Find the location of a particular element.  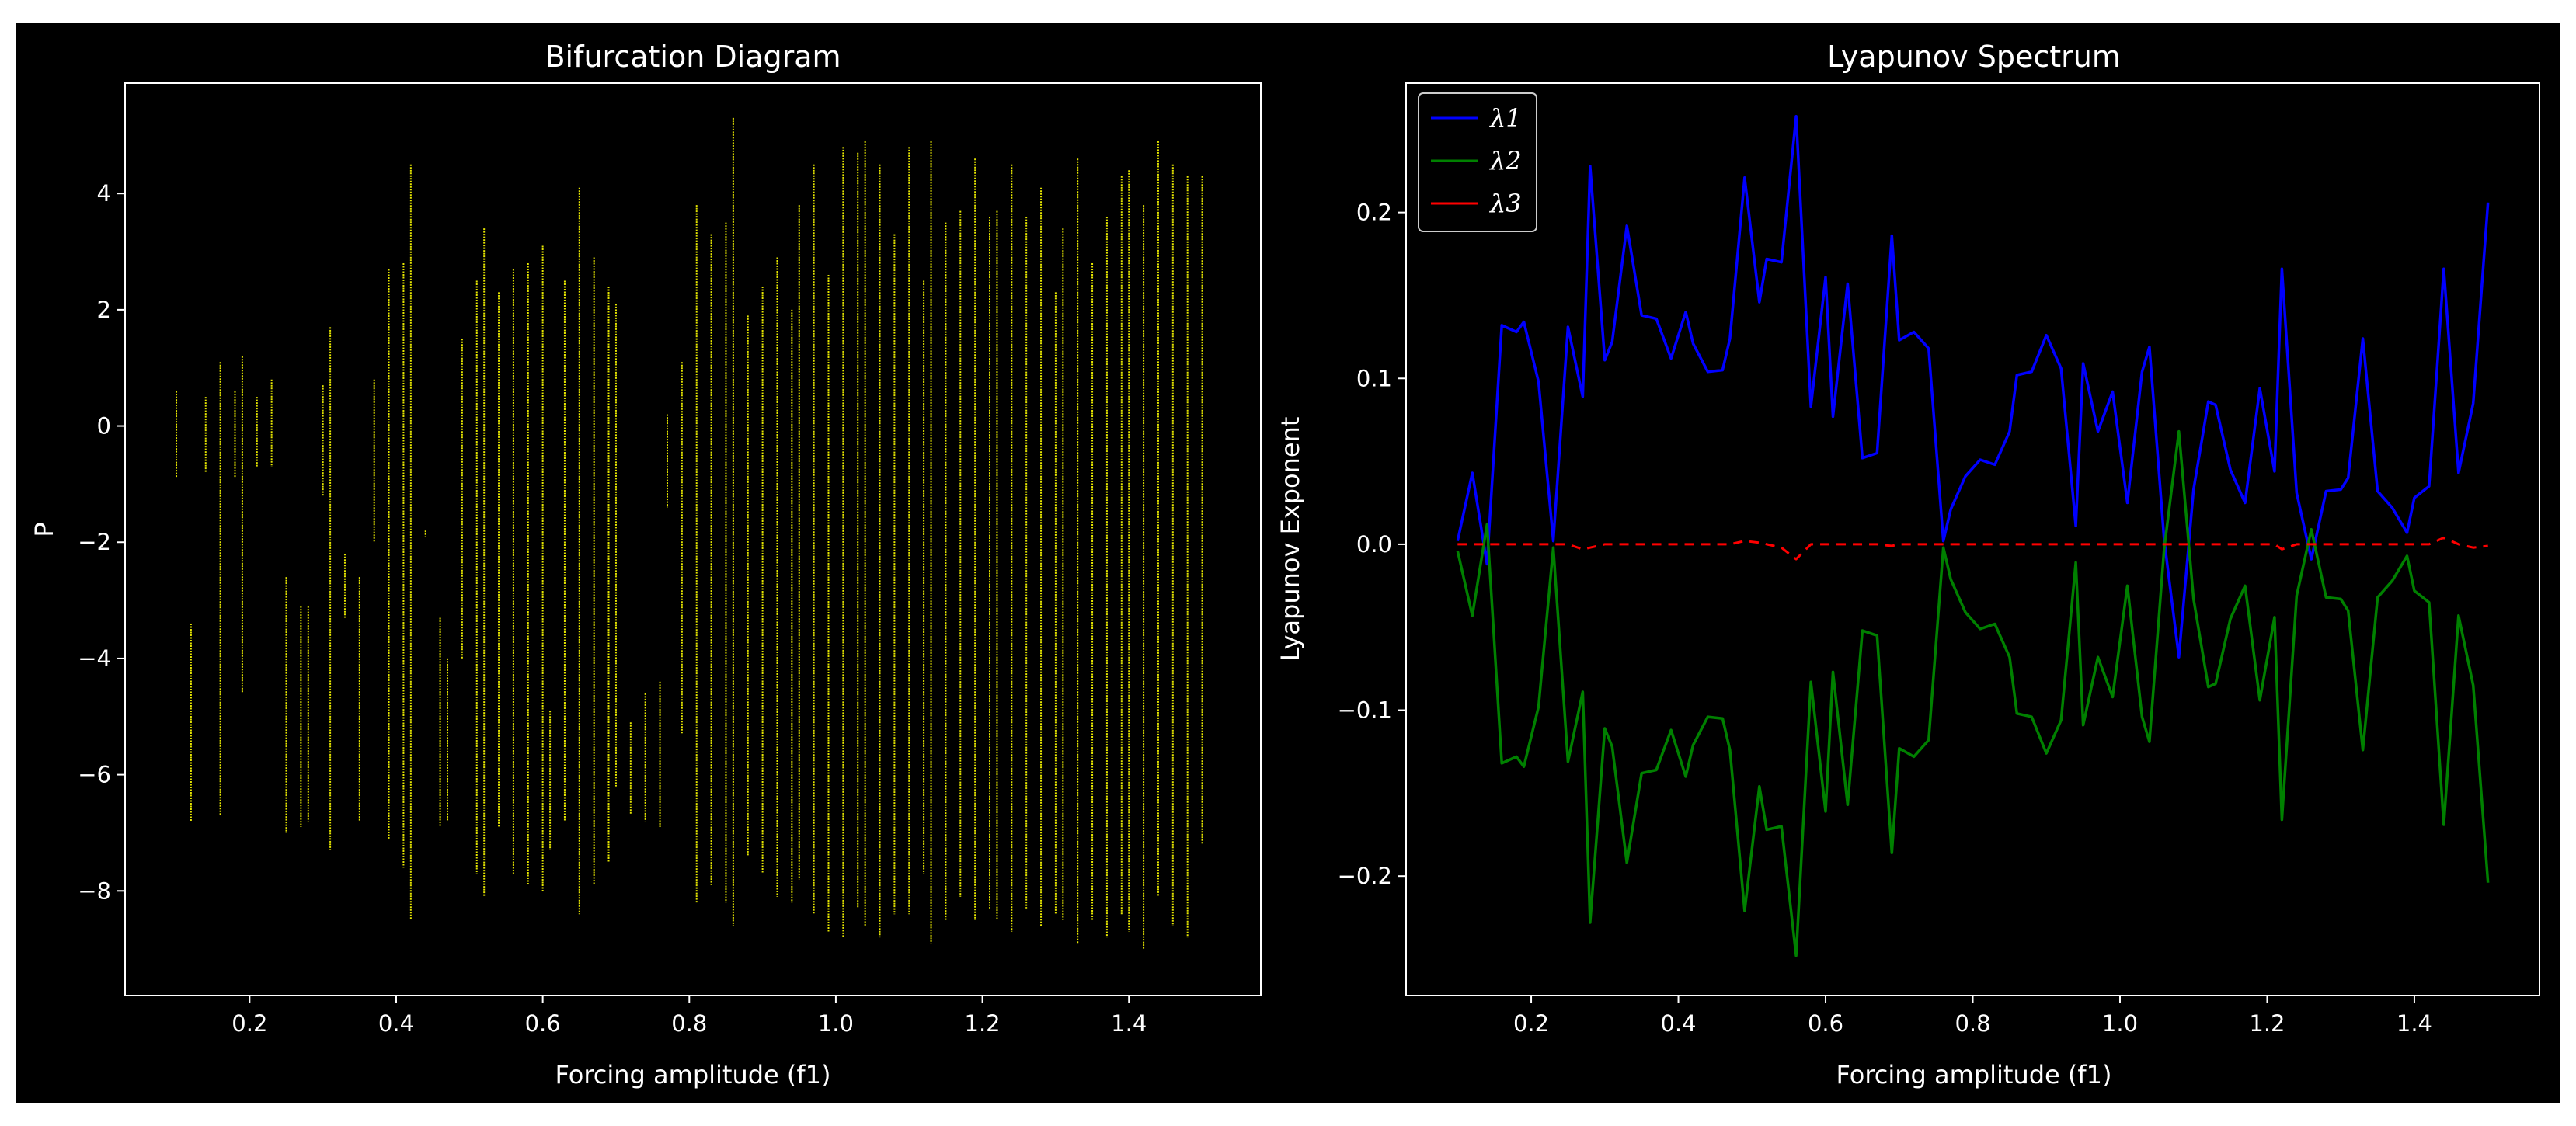

y-tick-label: −4 is located at coordinates (95, 659).